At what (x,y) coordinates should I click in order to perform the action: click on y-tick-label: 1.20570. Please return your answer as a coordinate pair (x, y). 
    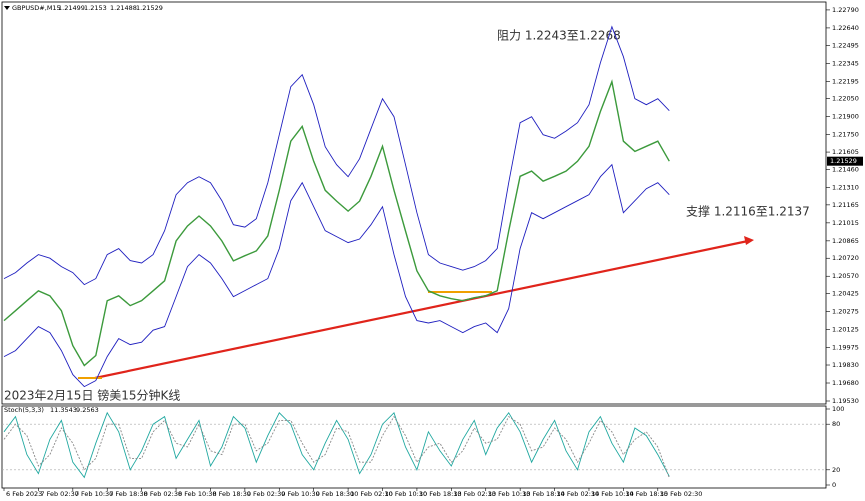
    Looking at the image, I should click on (845, 276).